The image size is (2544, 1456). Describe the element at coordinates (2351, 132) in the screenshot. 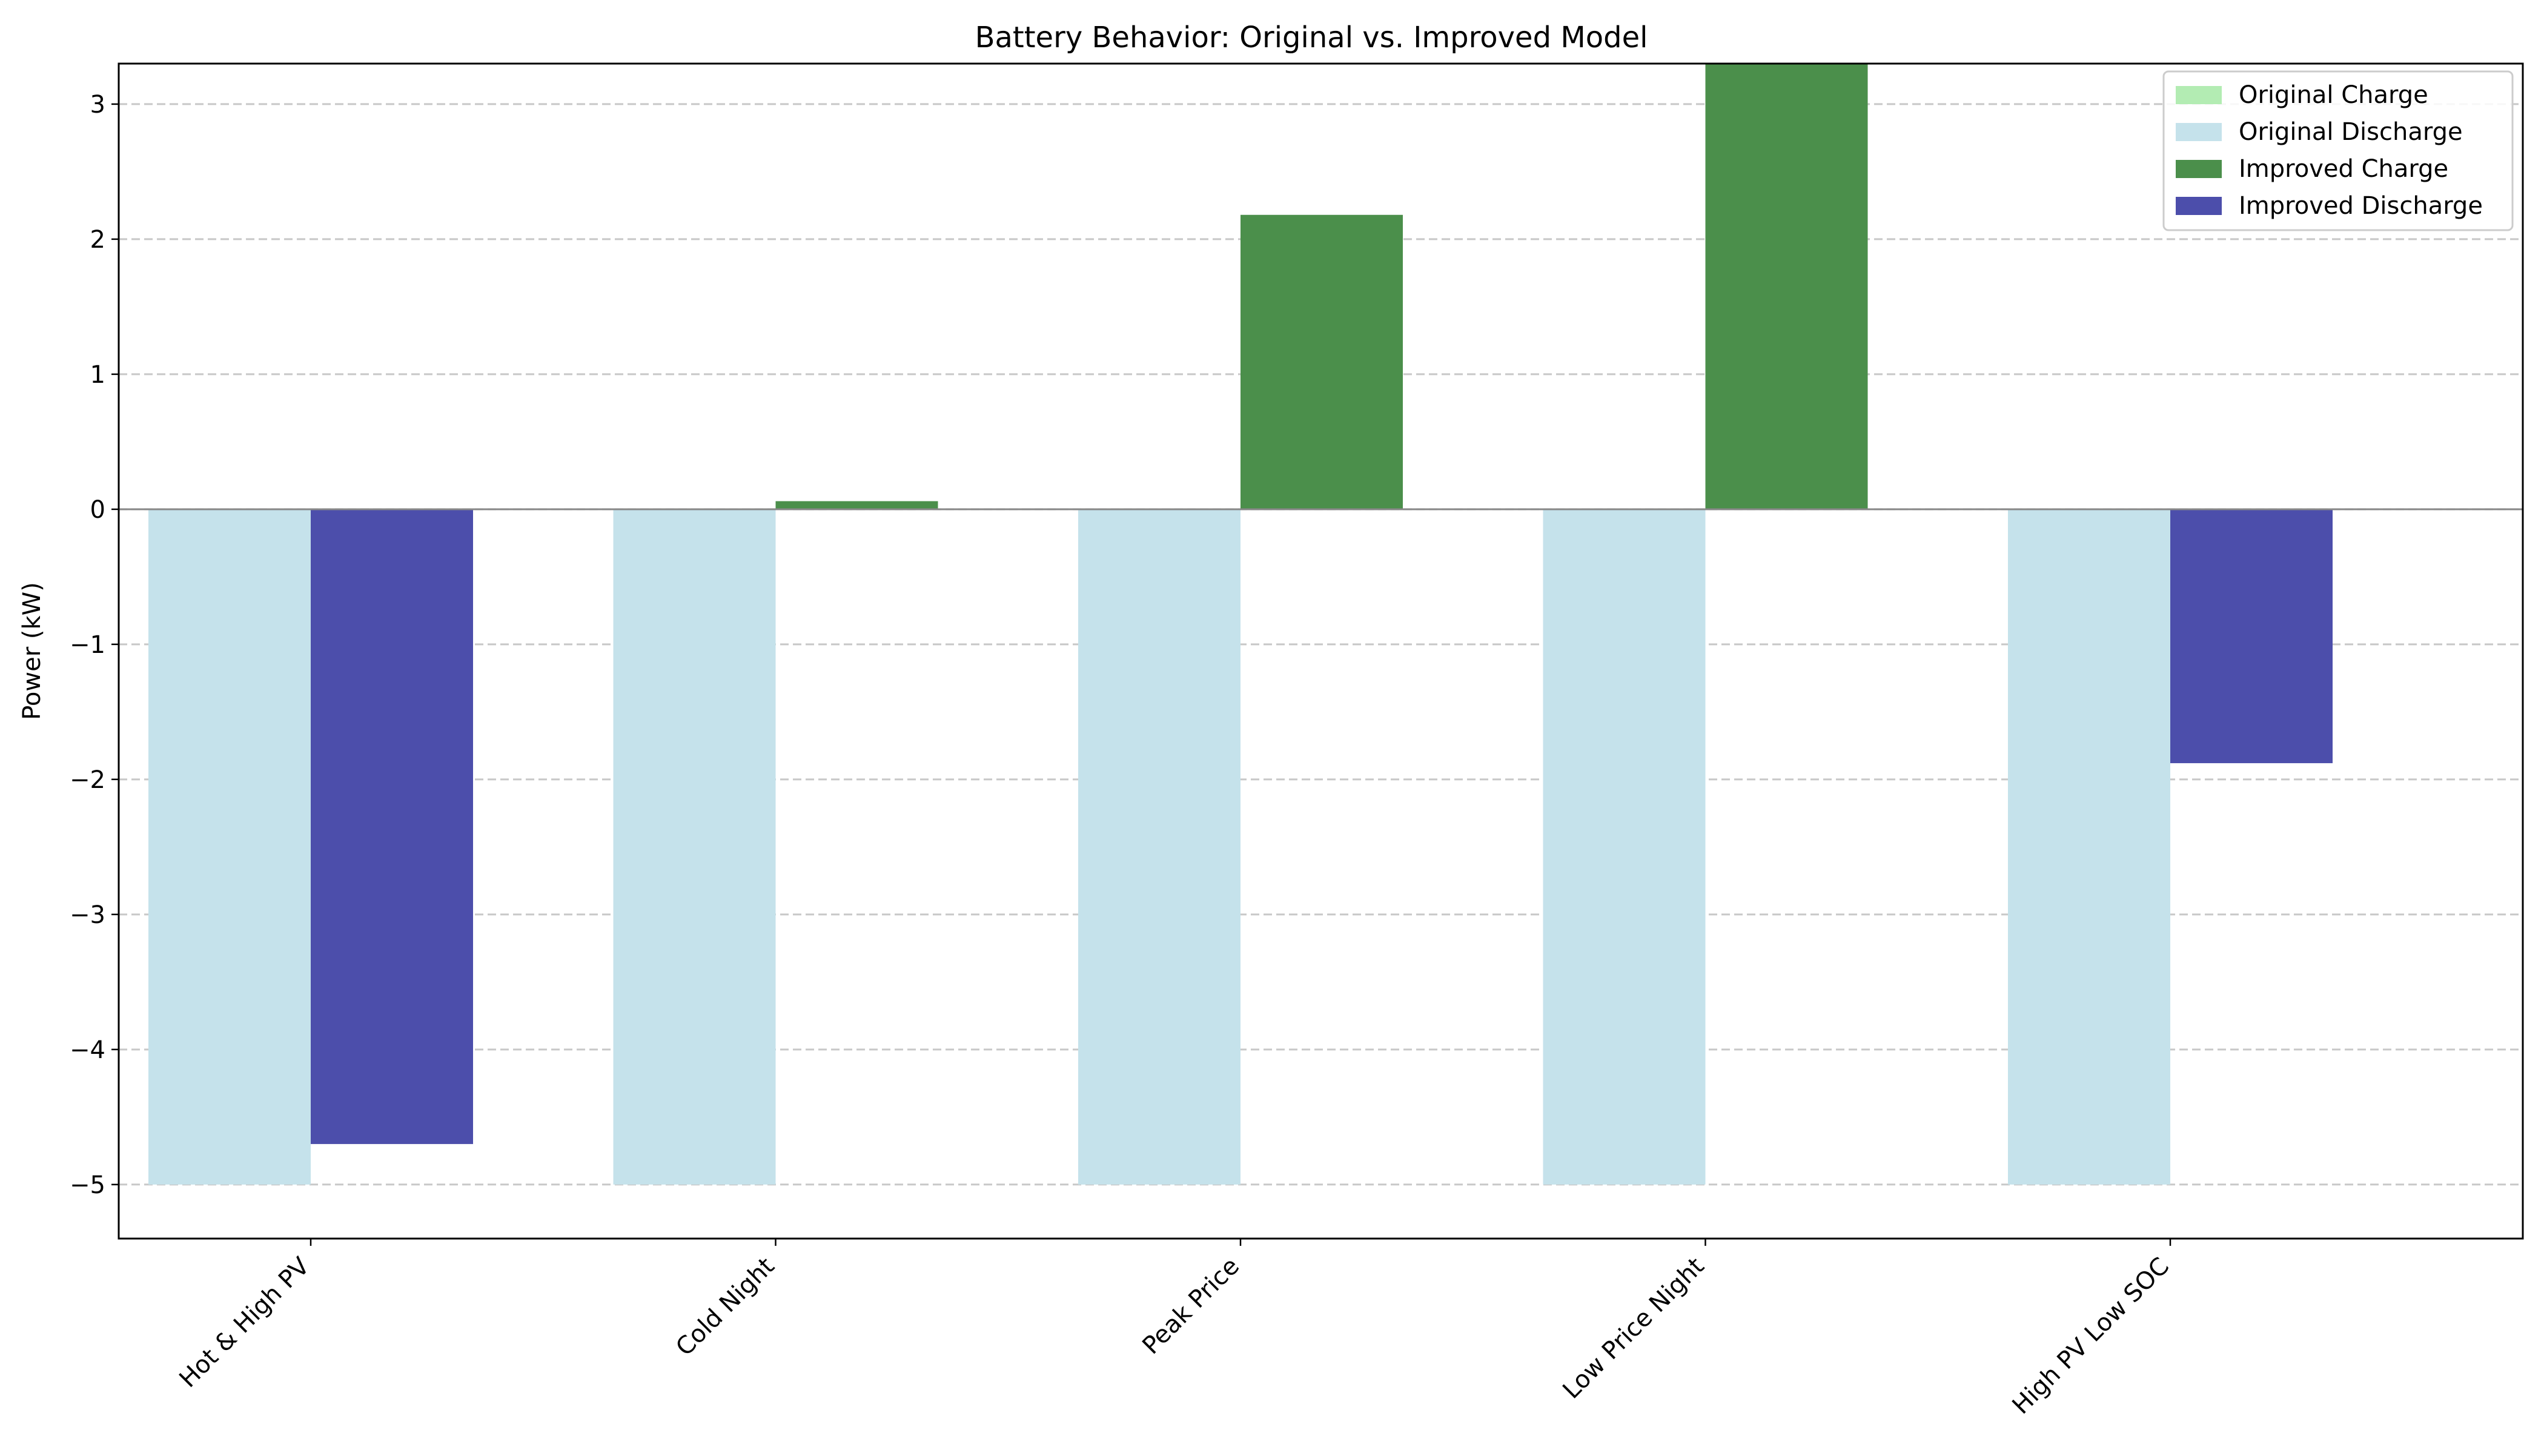

I see `legend-label: Original Discharge` at that location.